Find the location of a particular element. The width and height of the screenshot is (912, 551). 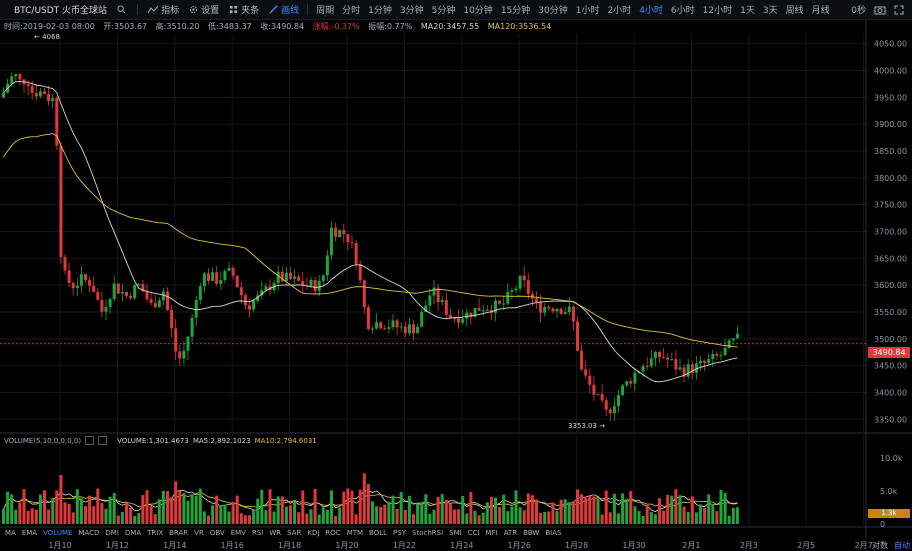

interval-6: 30分钟 is located at coordinates (553, 11).